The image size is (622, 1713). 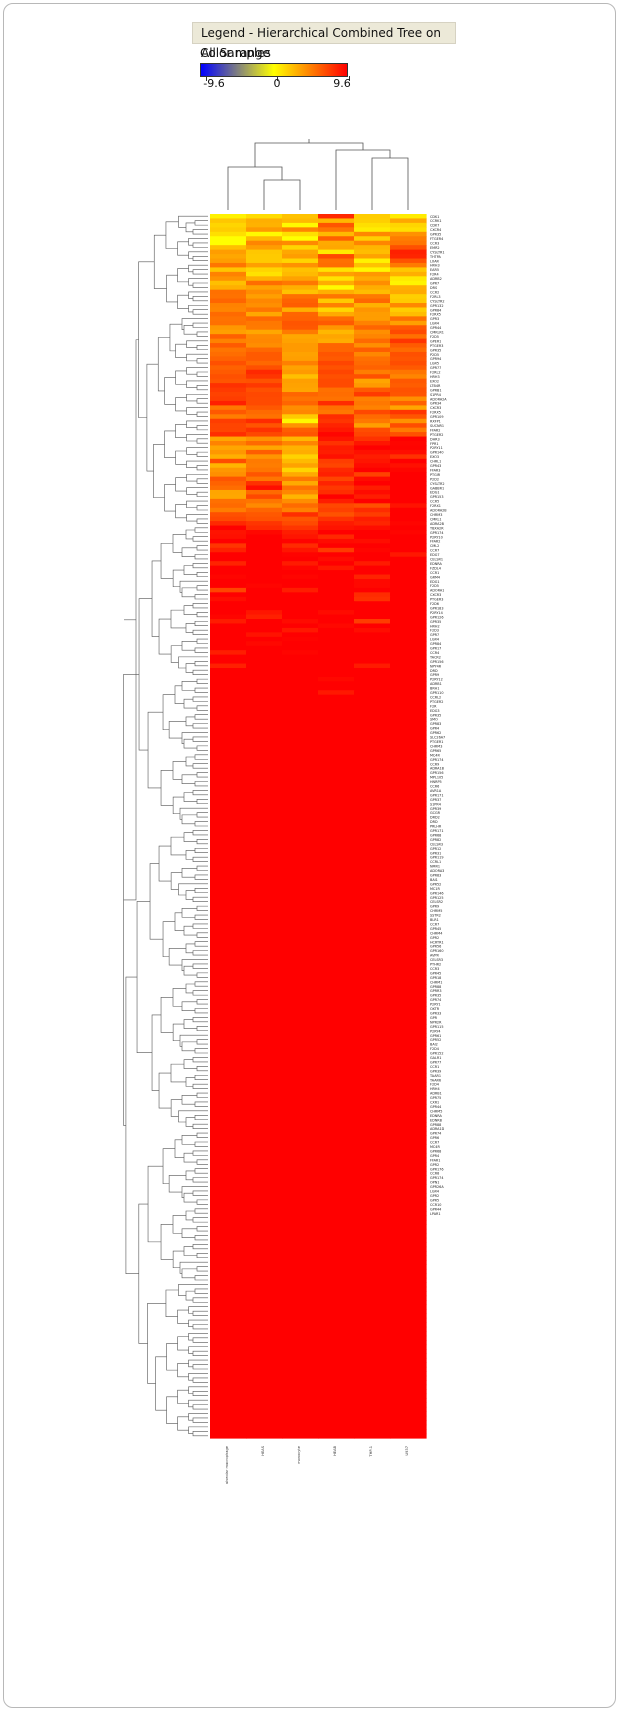 What do you see at coordinates (437, 693) in the screenshot?
I see `row-label: GPR110` at bounding box center [437, 693].